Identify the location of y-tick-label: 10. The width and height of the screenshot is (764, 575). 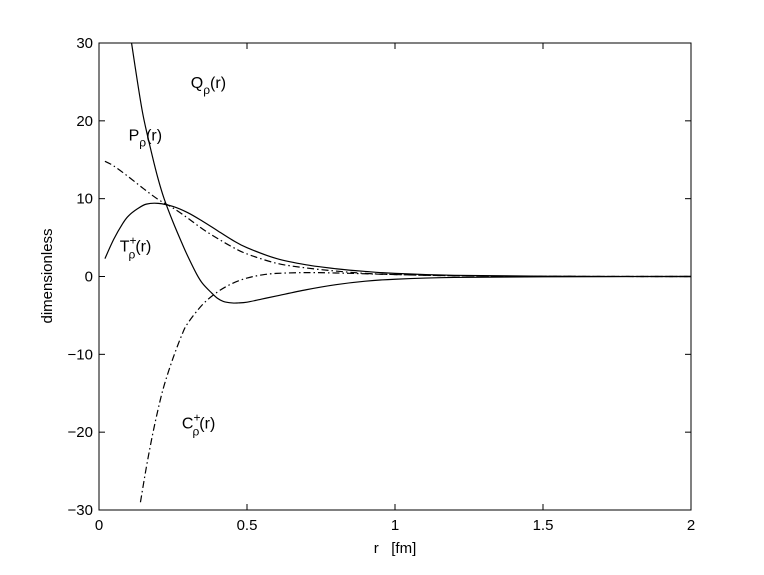
(84, 199).